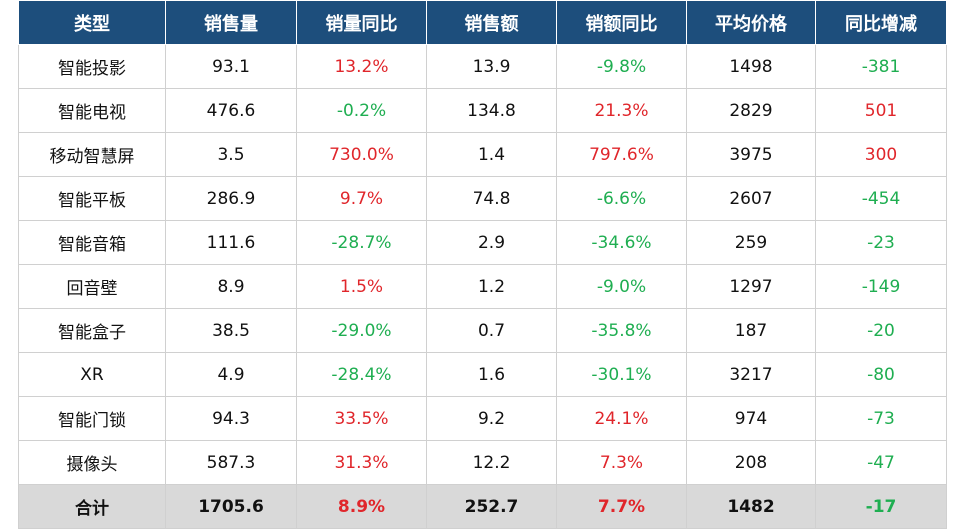 This screenshot has height=529, width=959. What do you see at coordinates (491, 242) in the screenshot?
I see `cell: 2.9` at bounding box center [491, 242].